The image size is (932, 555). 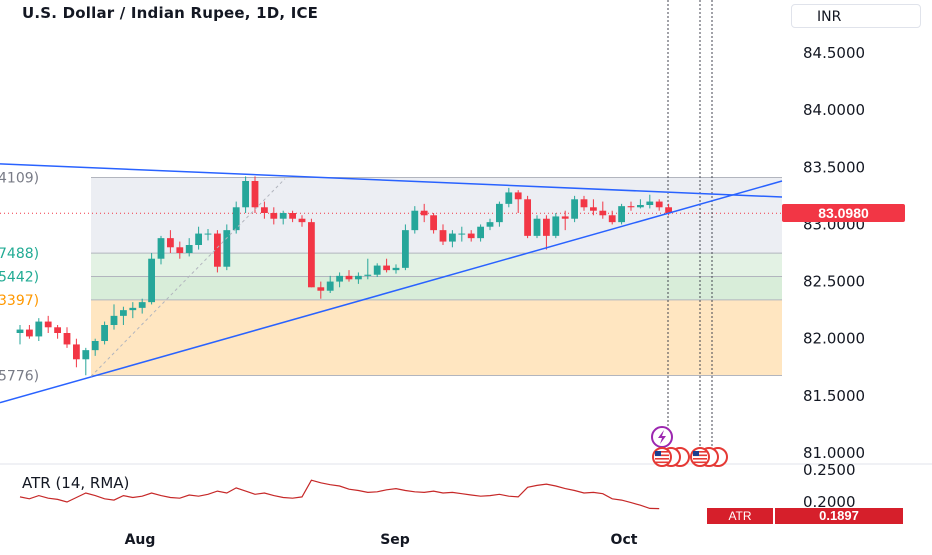 I want to click on currency-label: INR, so click(x=856, y=16).